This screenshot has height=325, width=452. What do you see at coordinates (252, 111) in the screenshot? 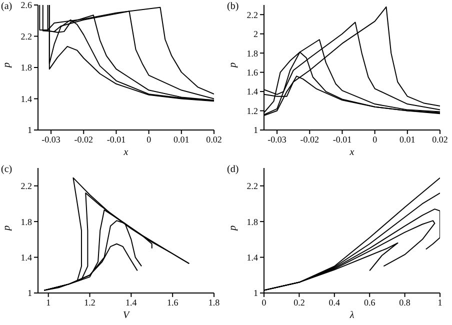
I see `y-tick-label: 1.2` at bounding box center [252, 111].